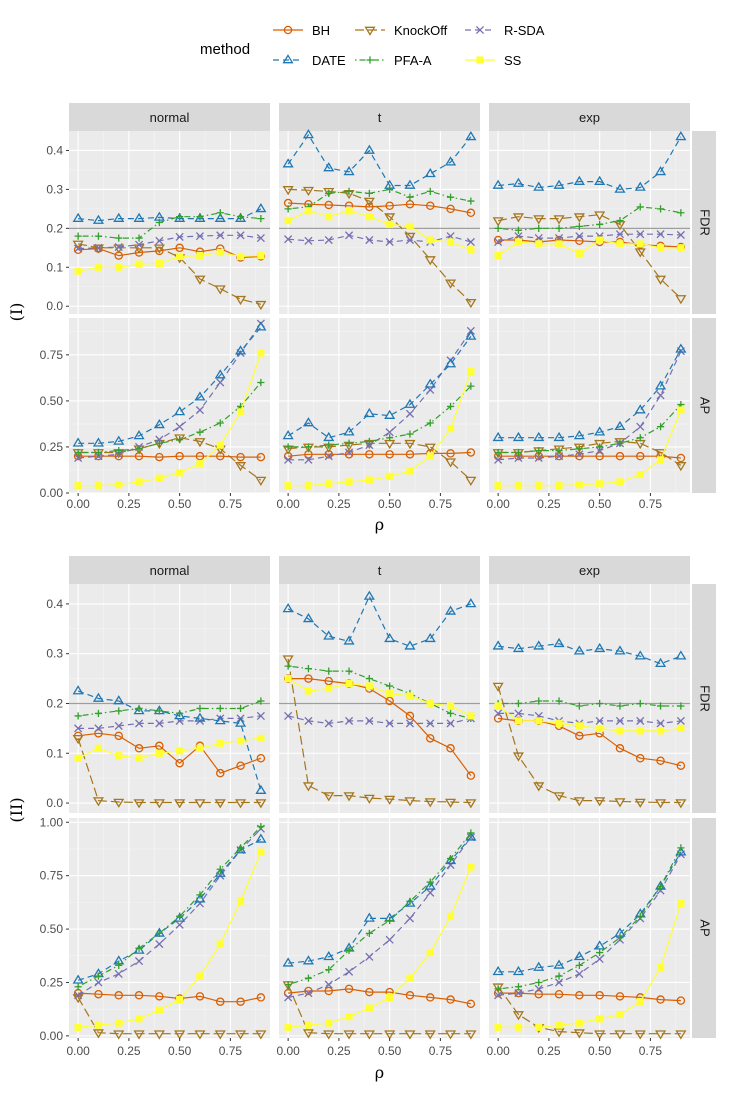 The width and height of the screenshot is (729, 1094). What do you see at coordinates (129, 504) in the screenshot?
I see `x-tick-label: 0.25` at bounding box center [129, 504].